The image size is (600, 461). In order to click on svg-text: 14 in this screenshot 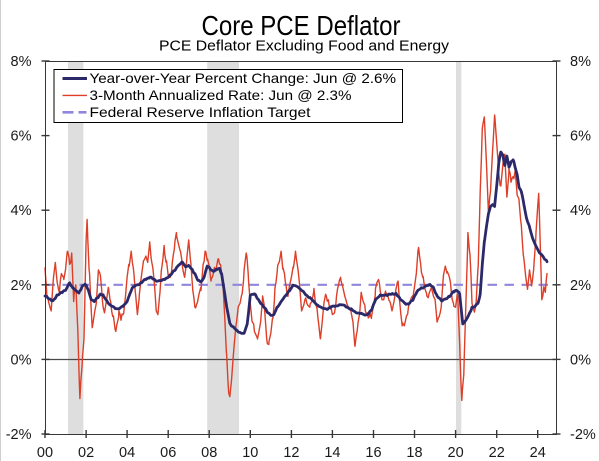, I will do `click(332, 453)`.